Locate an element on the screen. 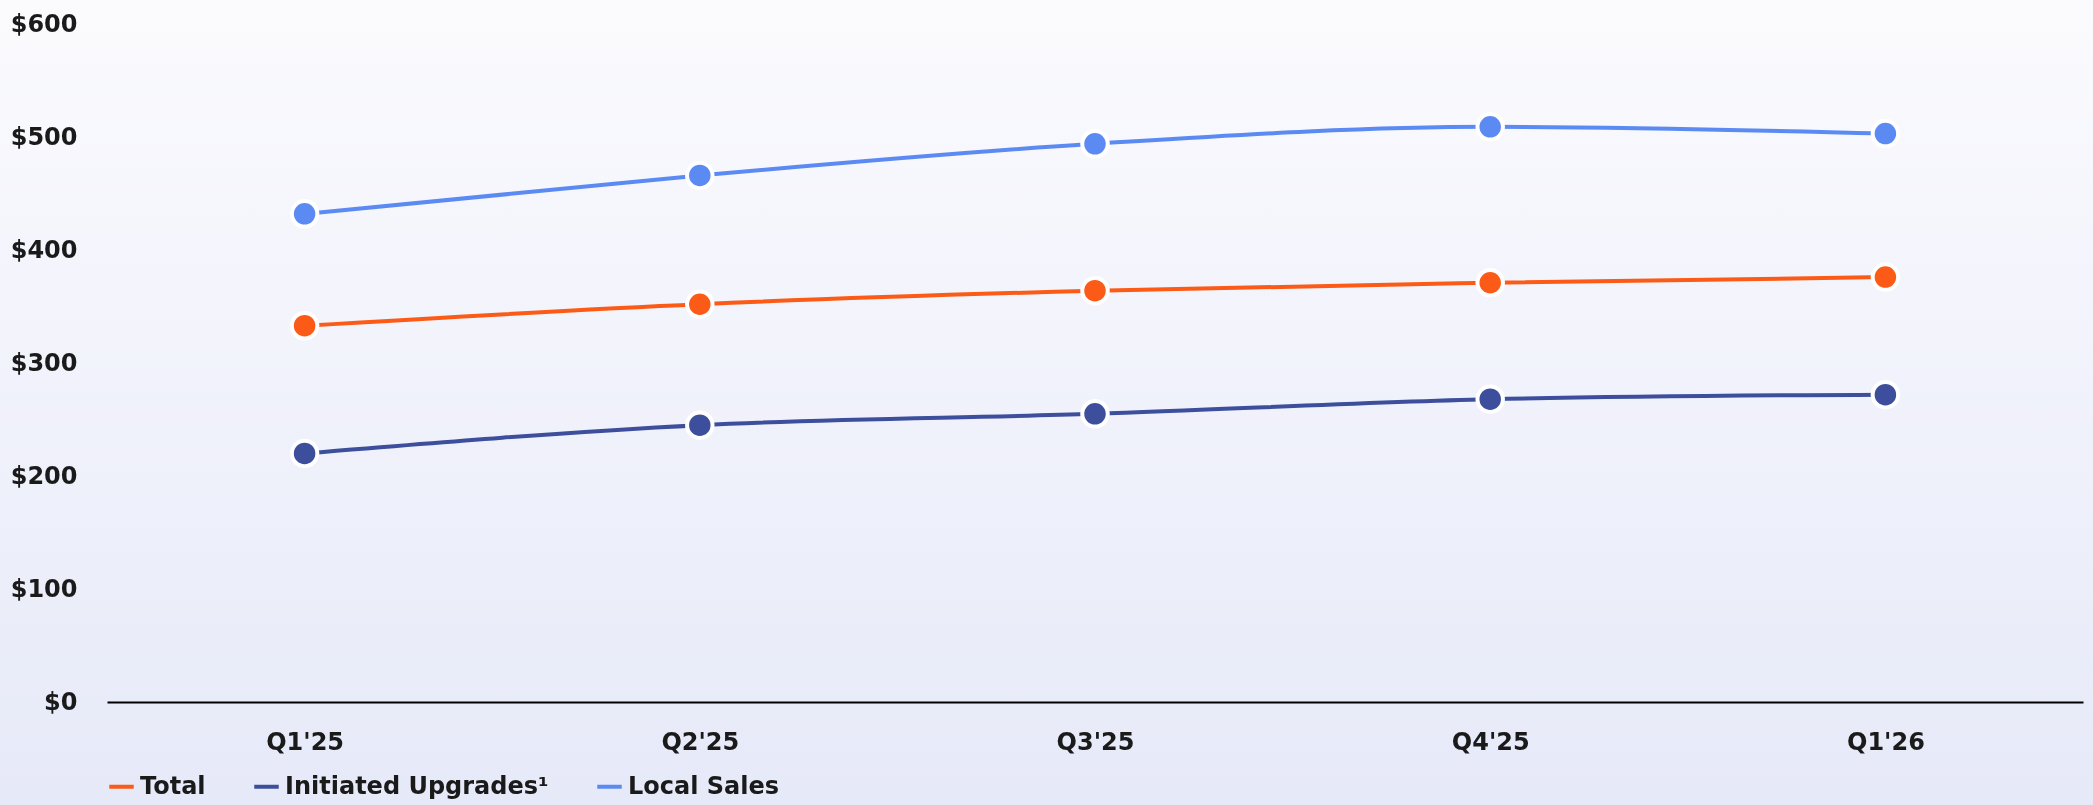 The height and width of the screenshot is (805, 2093). y-tick-label: $100 is located at coordinates (44, 588).